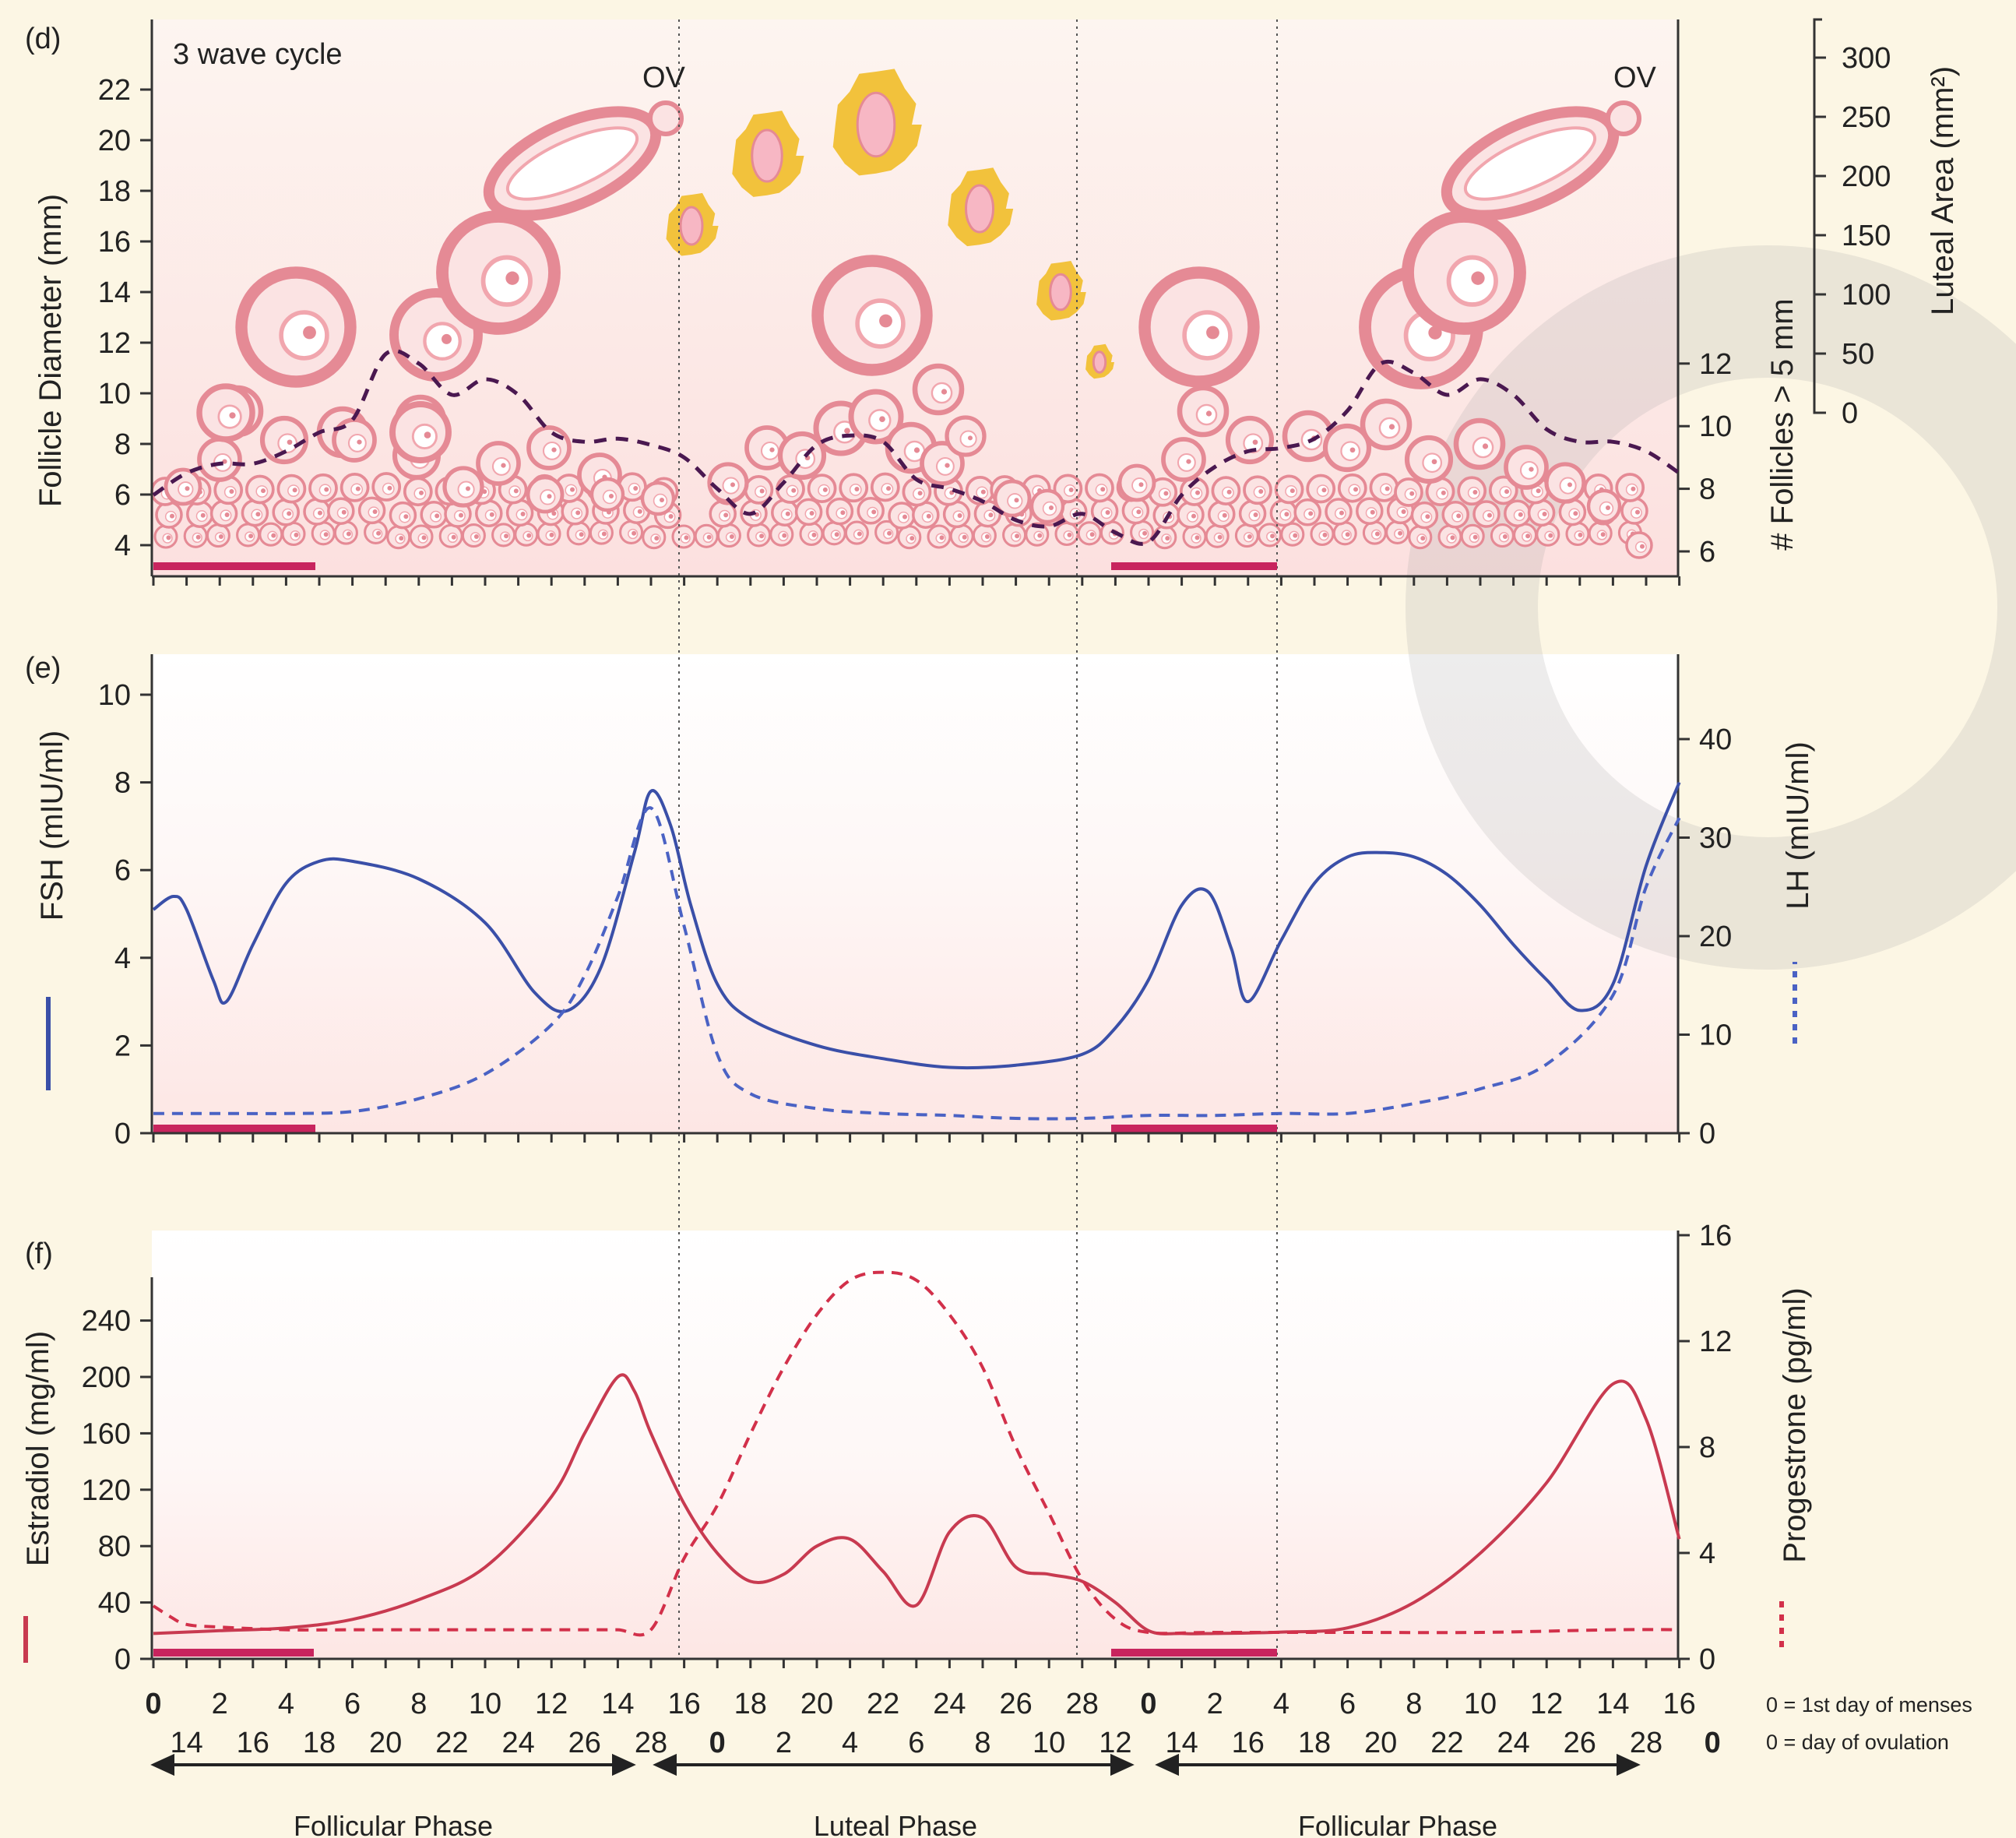  I want to click on x-tick-day-of-ovulation: 12, so click(1115, 1743).